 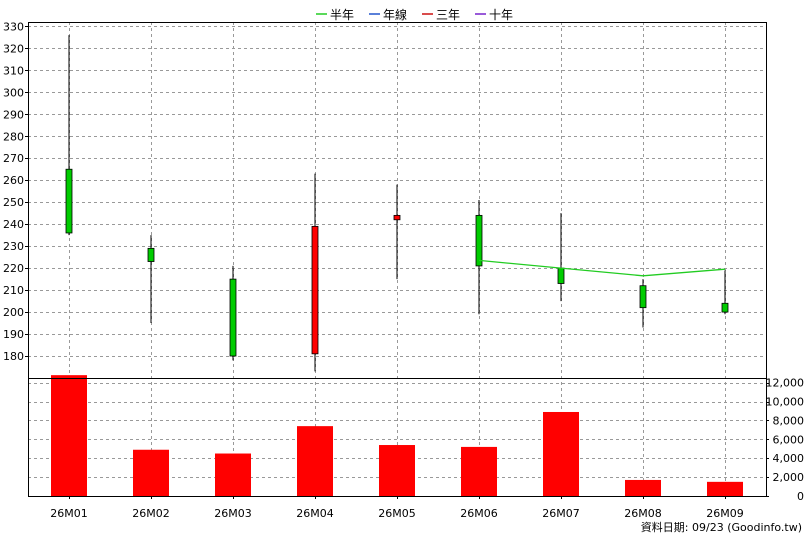 What do you see at coordinates (69, 513) in the screenshot?
I see `x-tick-label-0: 26M01` at bounding box center [69, 513].